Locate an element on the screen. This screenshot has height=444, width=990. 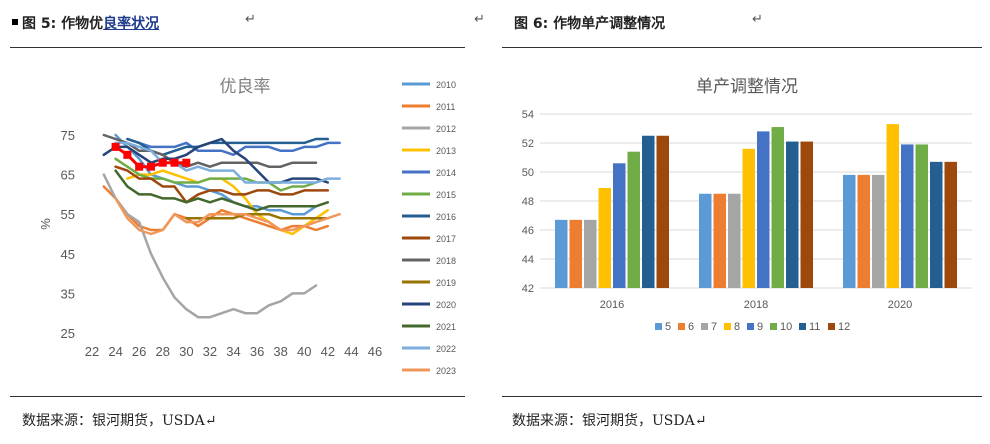
left-figure-title: 图 5: 作物优良率状况 is located at coordinates (85, 23).